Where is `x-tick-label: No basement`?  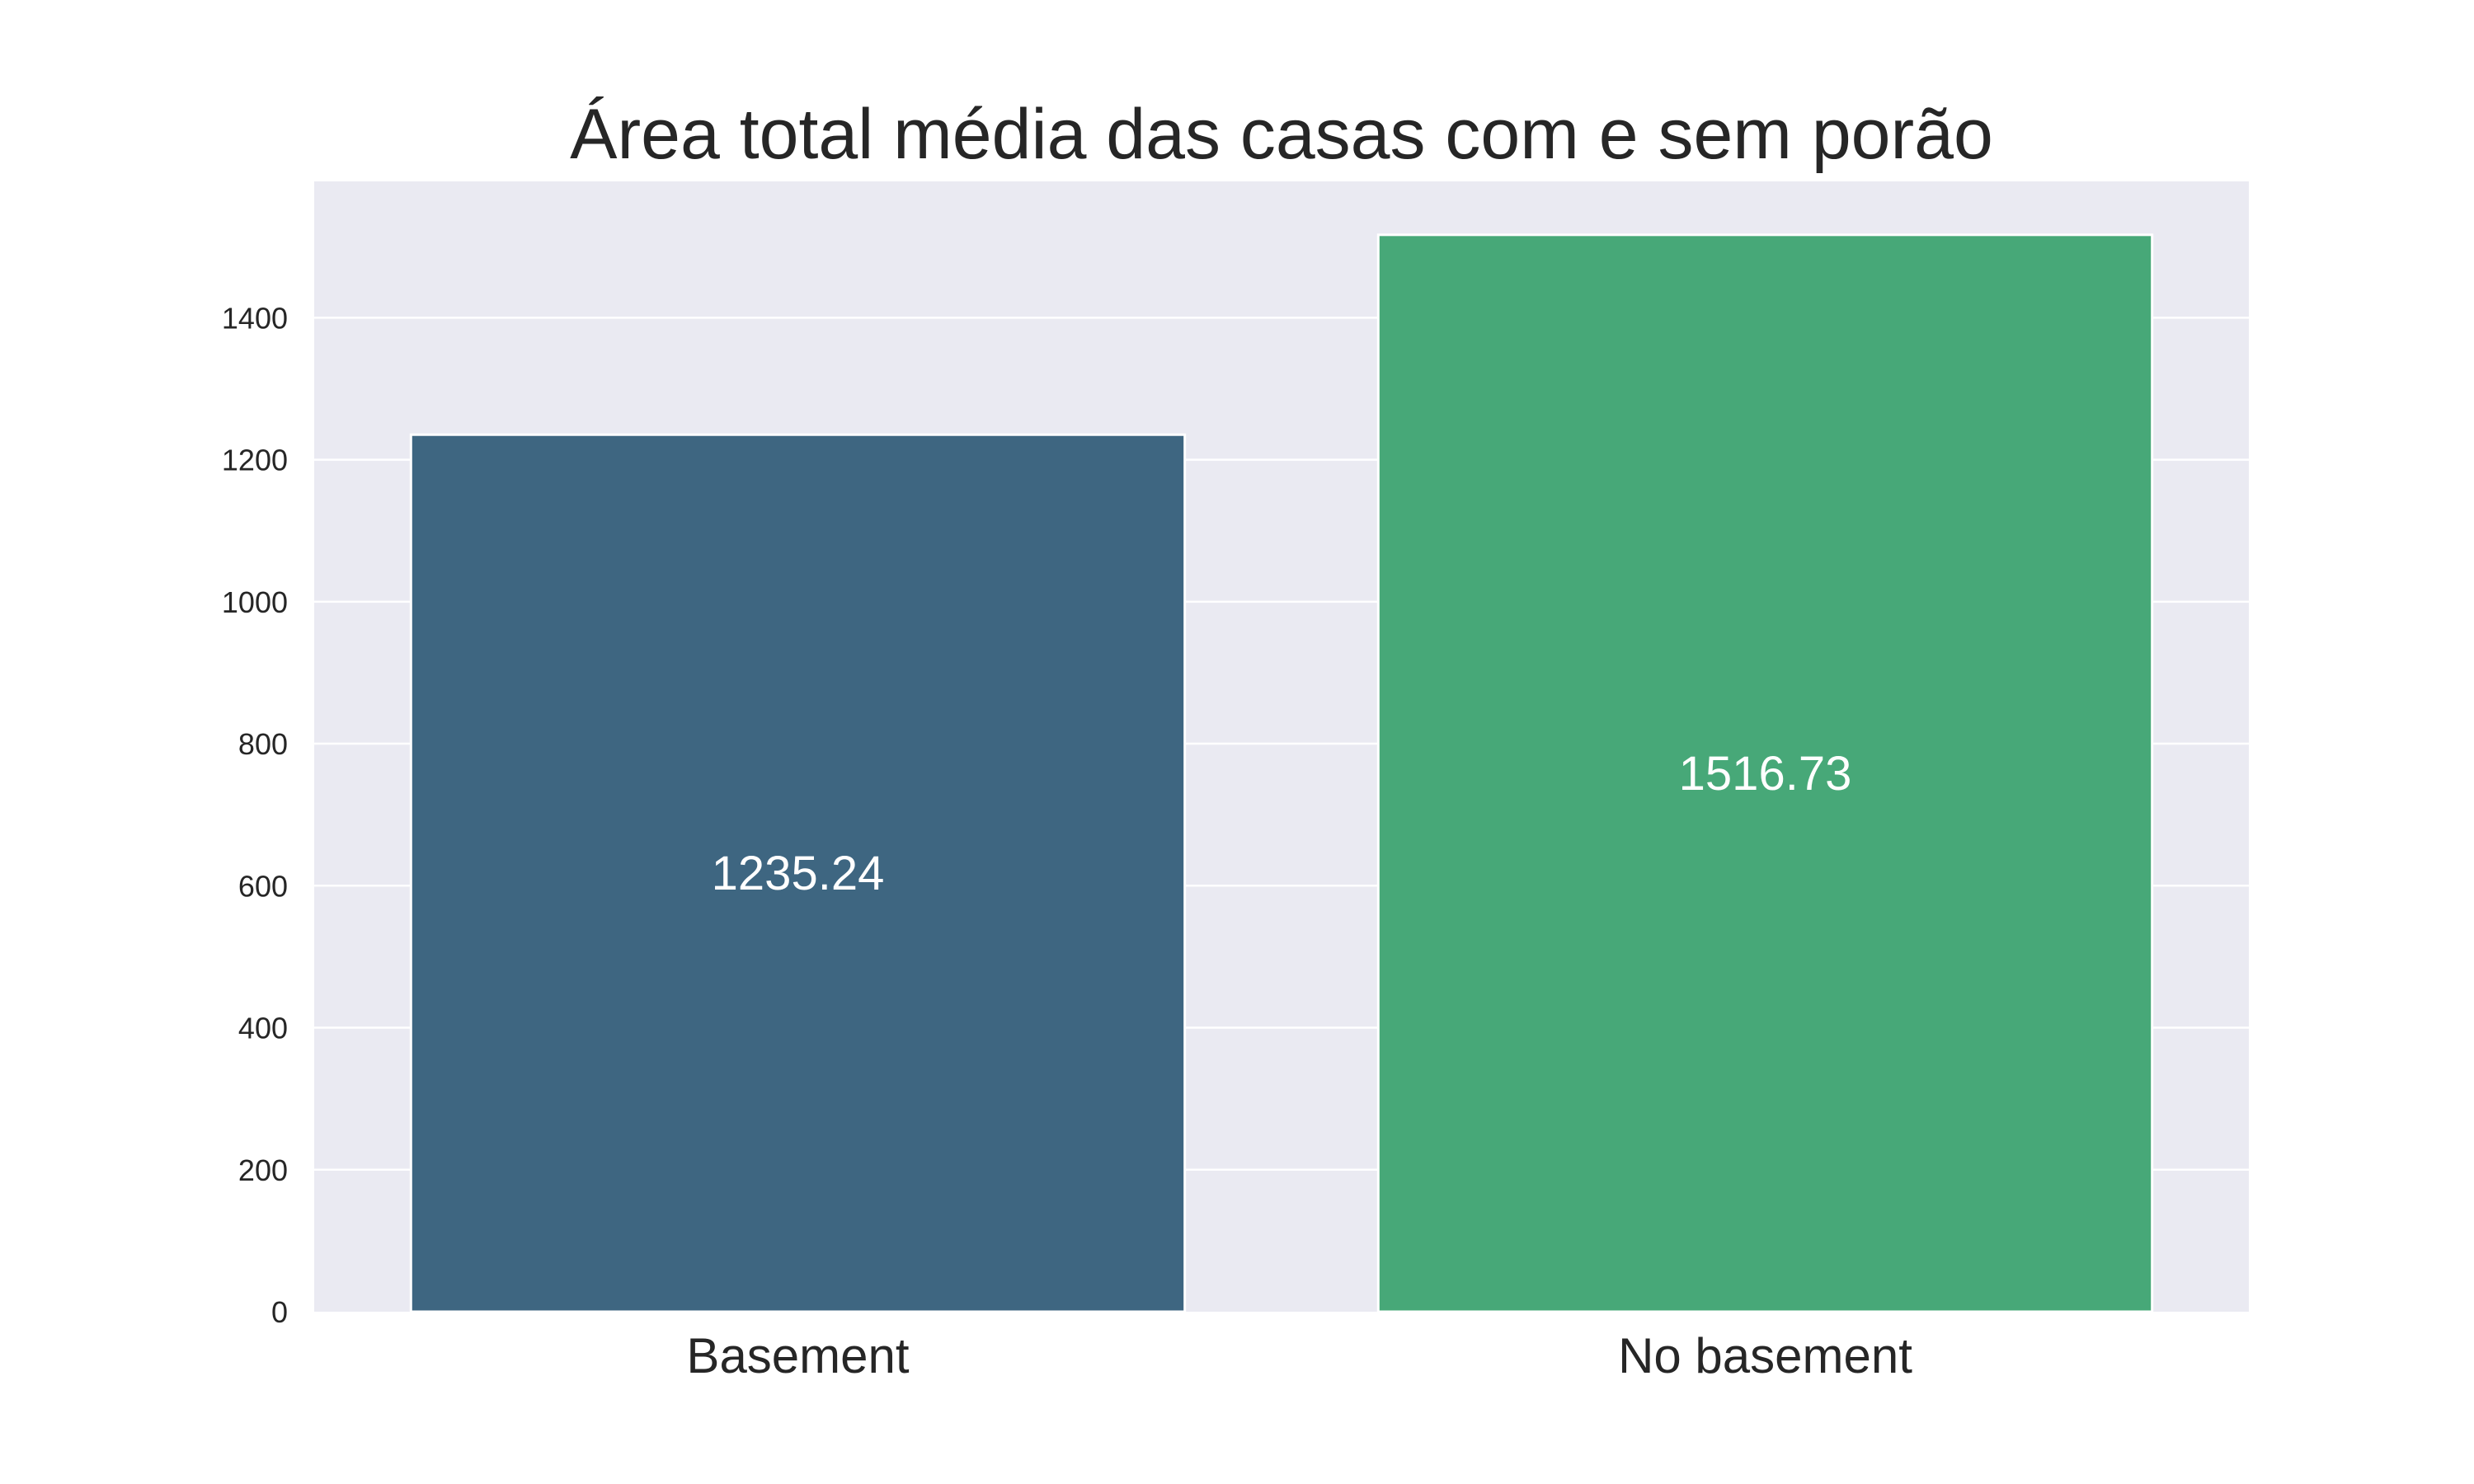 x-tick-label: No basement is located at coordinates (1765, 1355).